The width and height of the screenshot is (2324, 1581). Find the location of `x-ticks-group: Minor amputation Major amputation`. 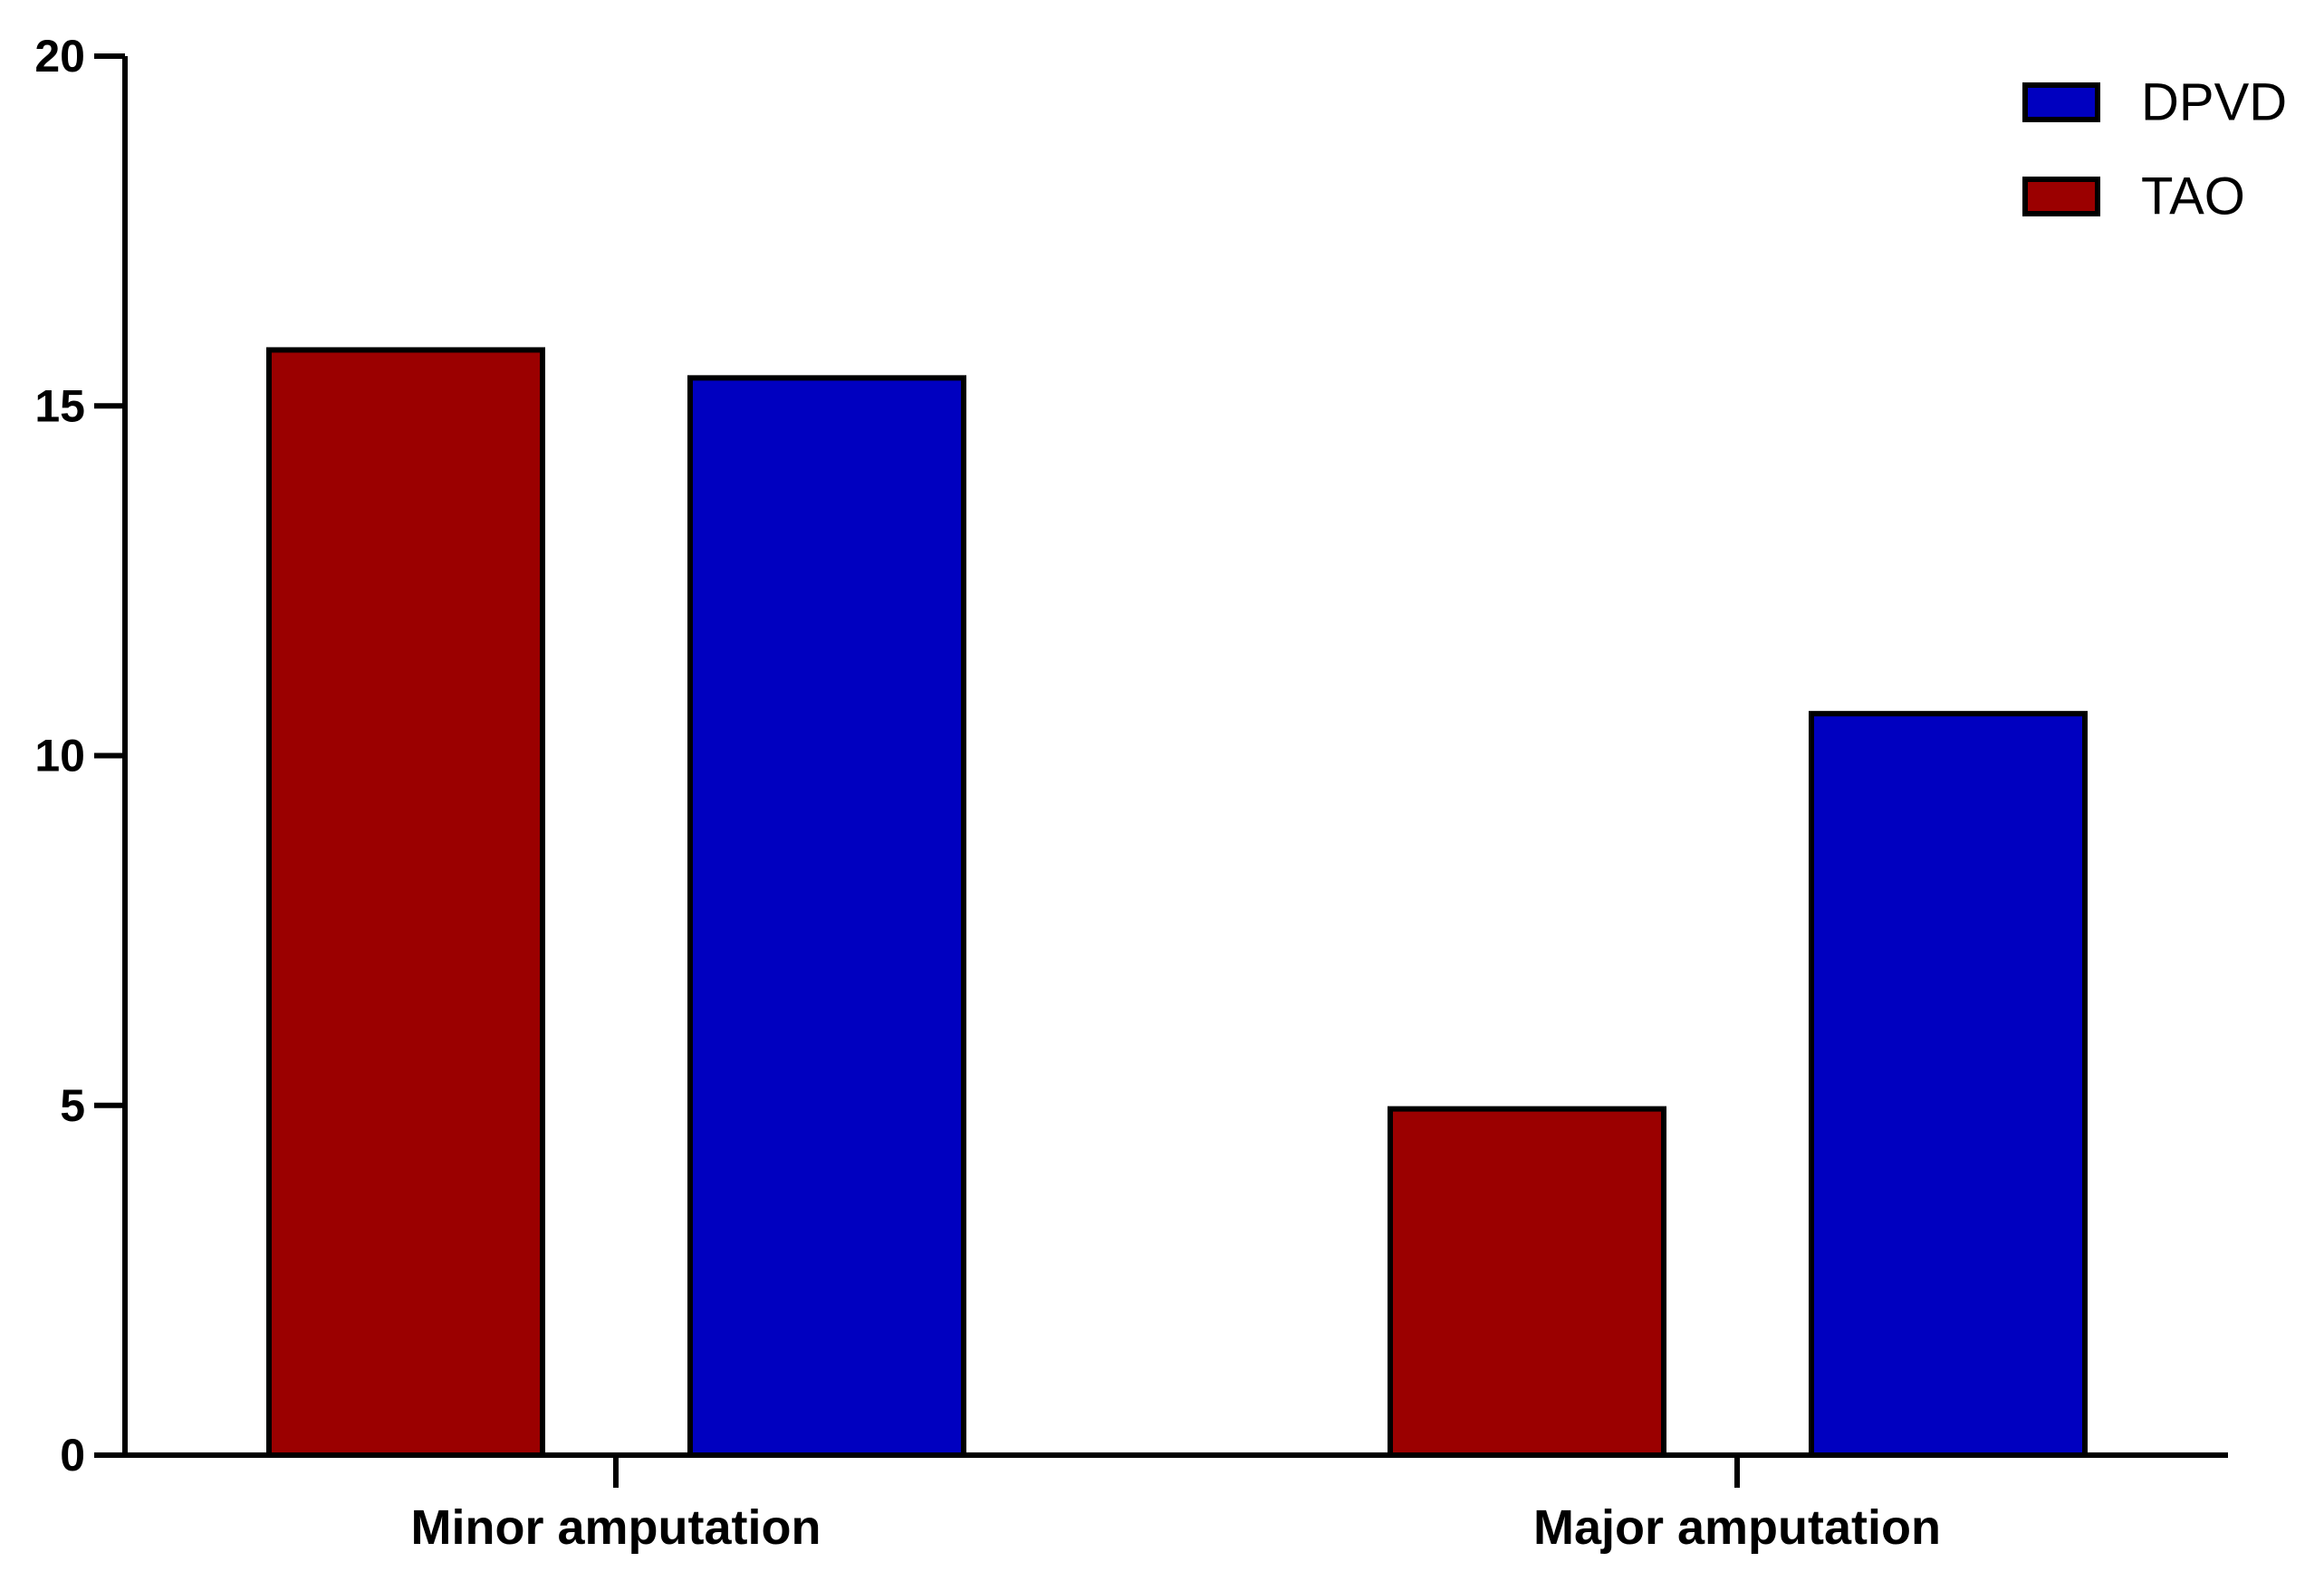

x-ticks-group: Minor amputation Major amputation is located at coordinates (1176, 1505).